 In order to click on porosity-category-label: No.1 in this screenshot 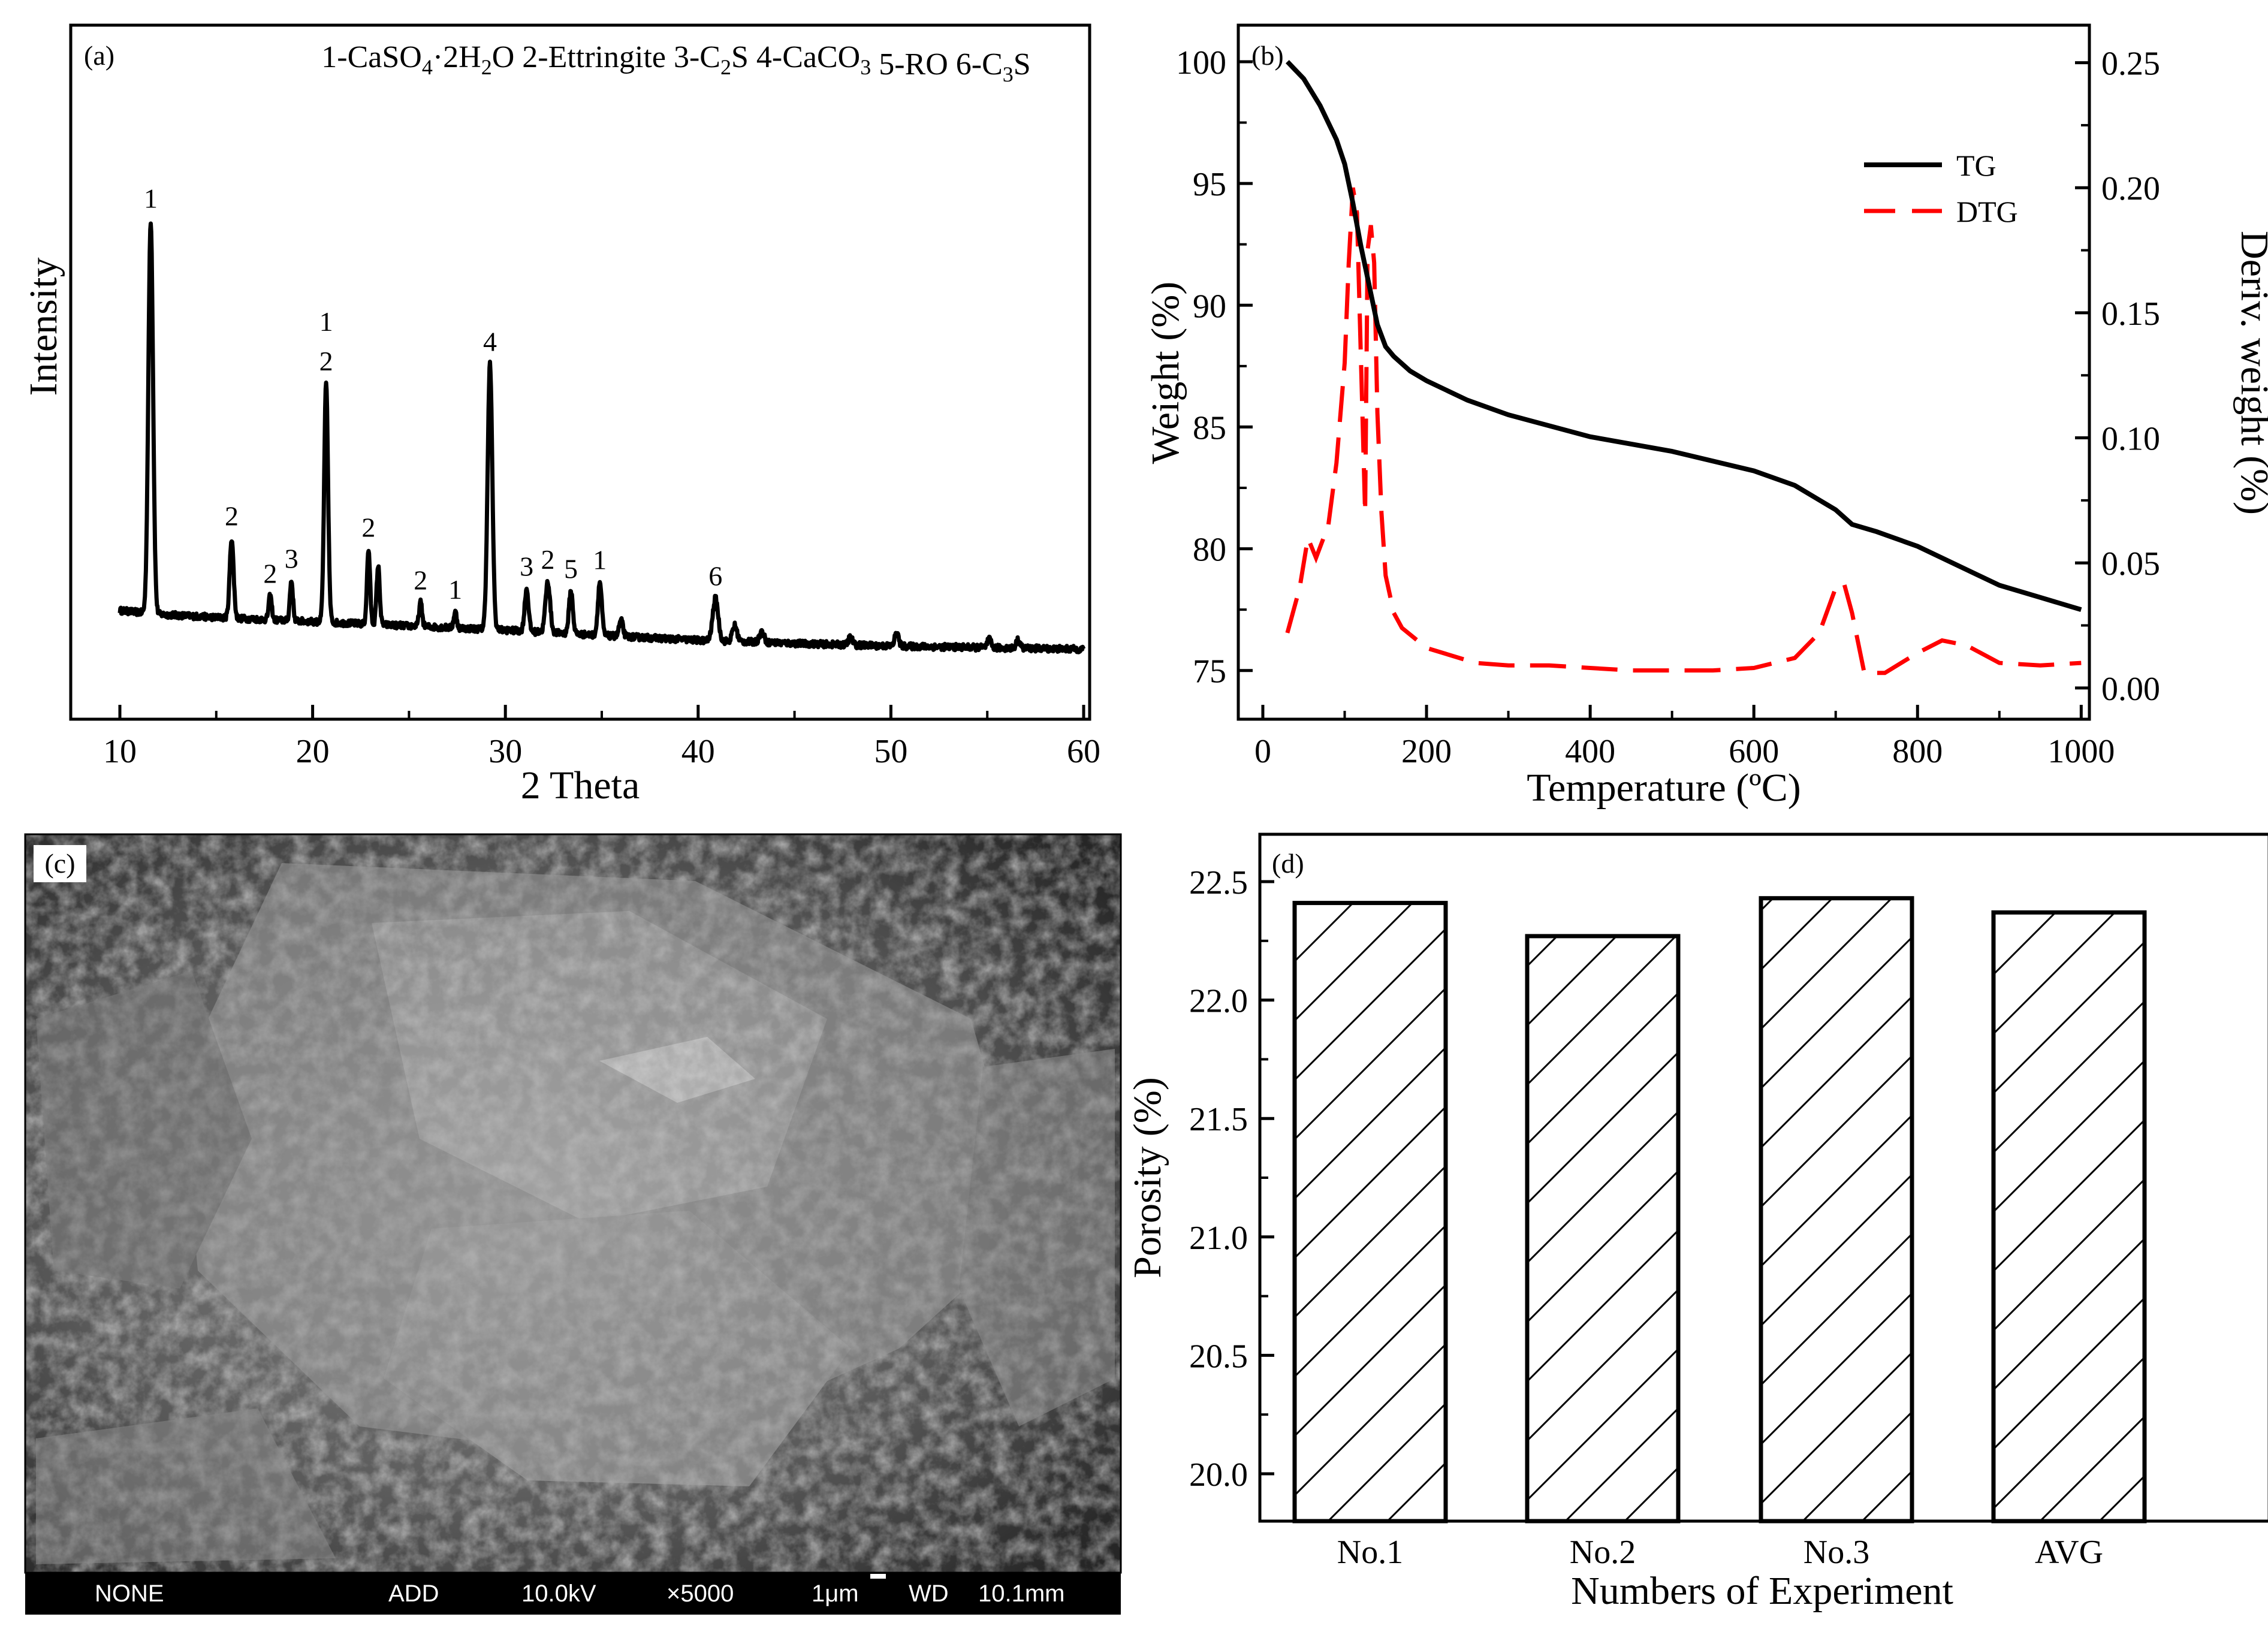, I will do `click(1370, 1552)`.